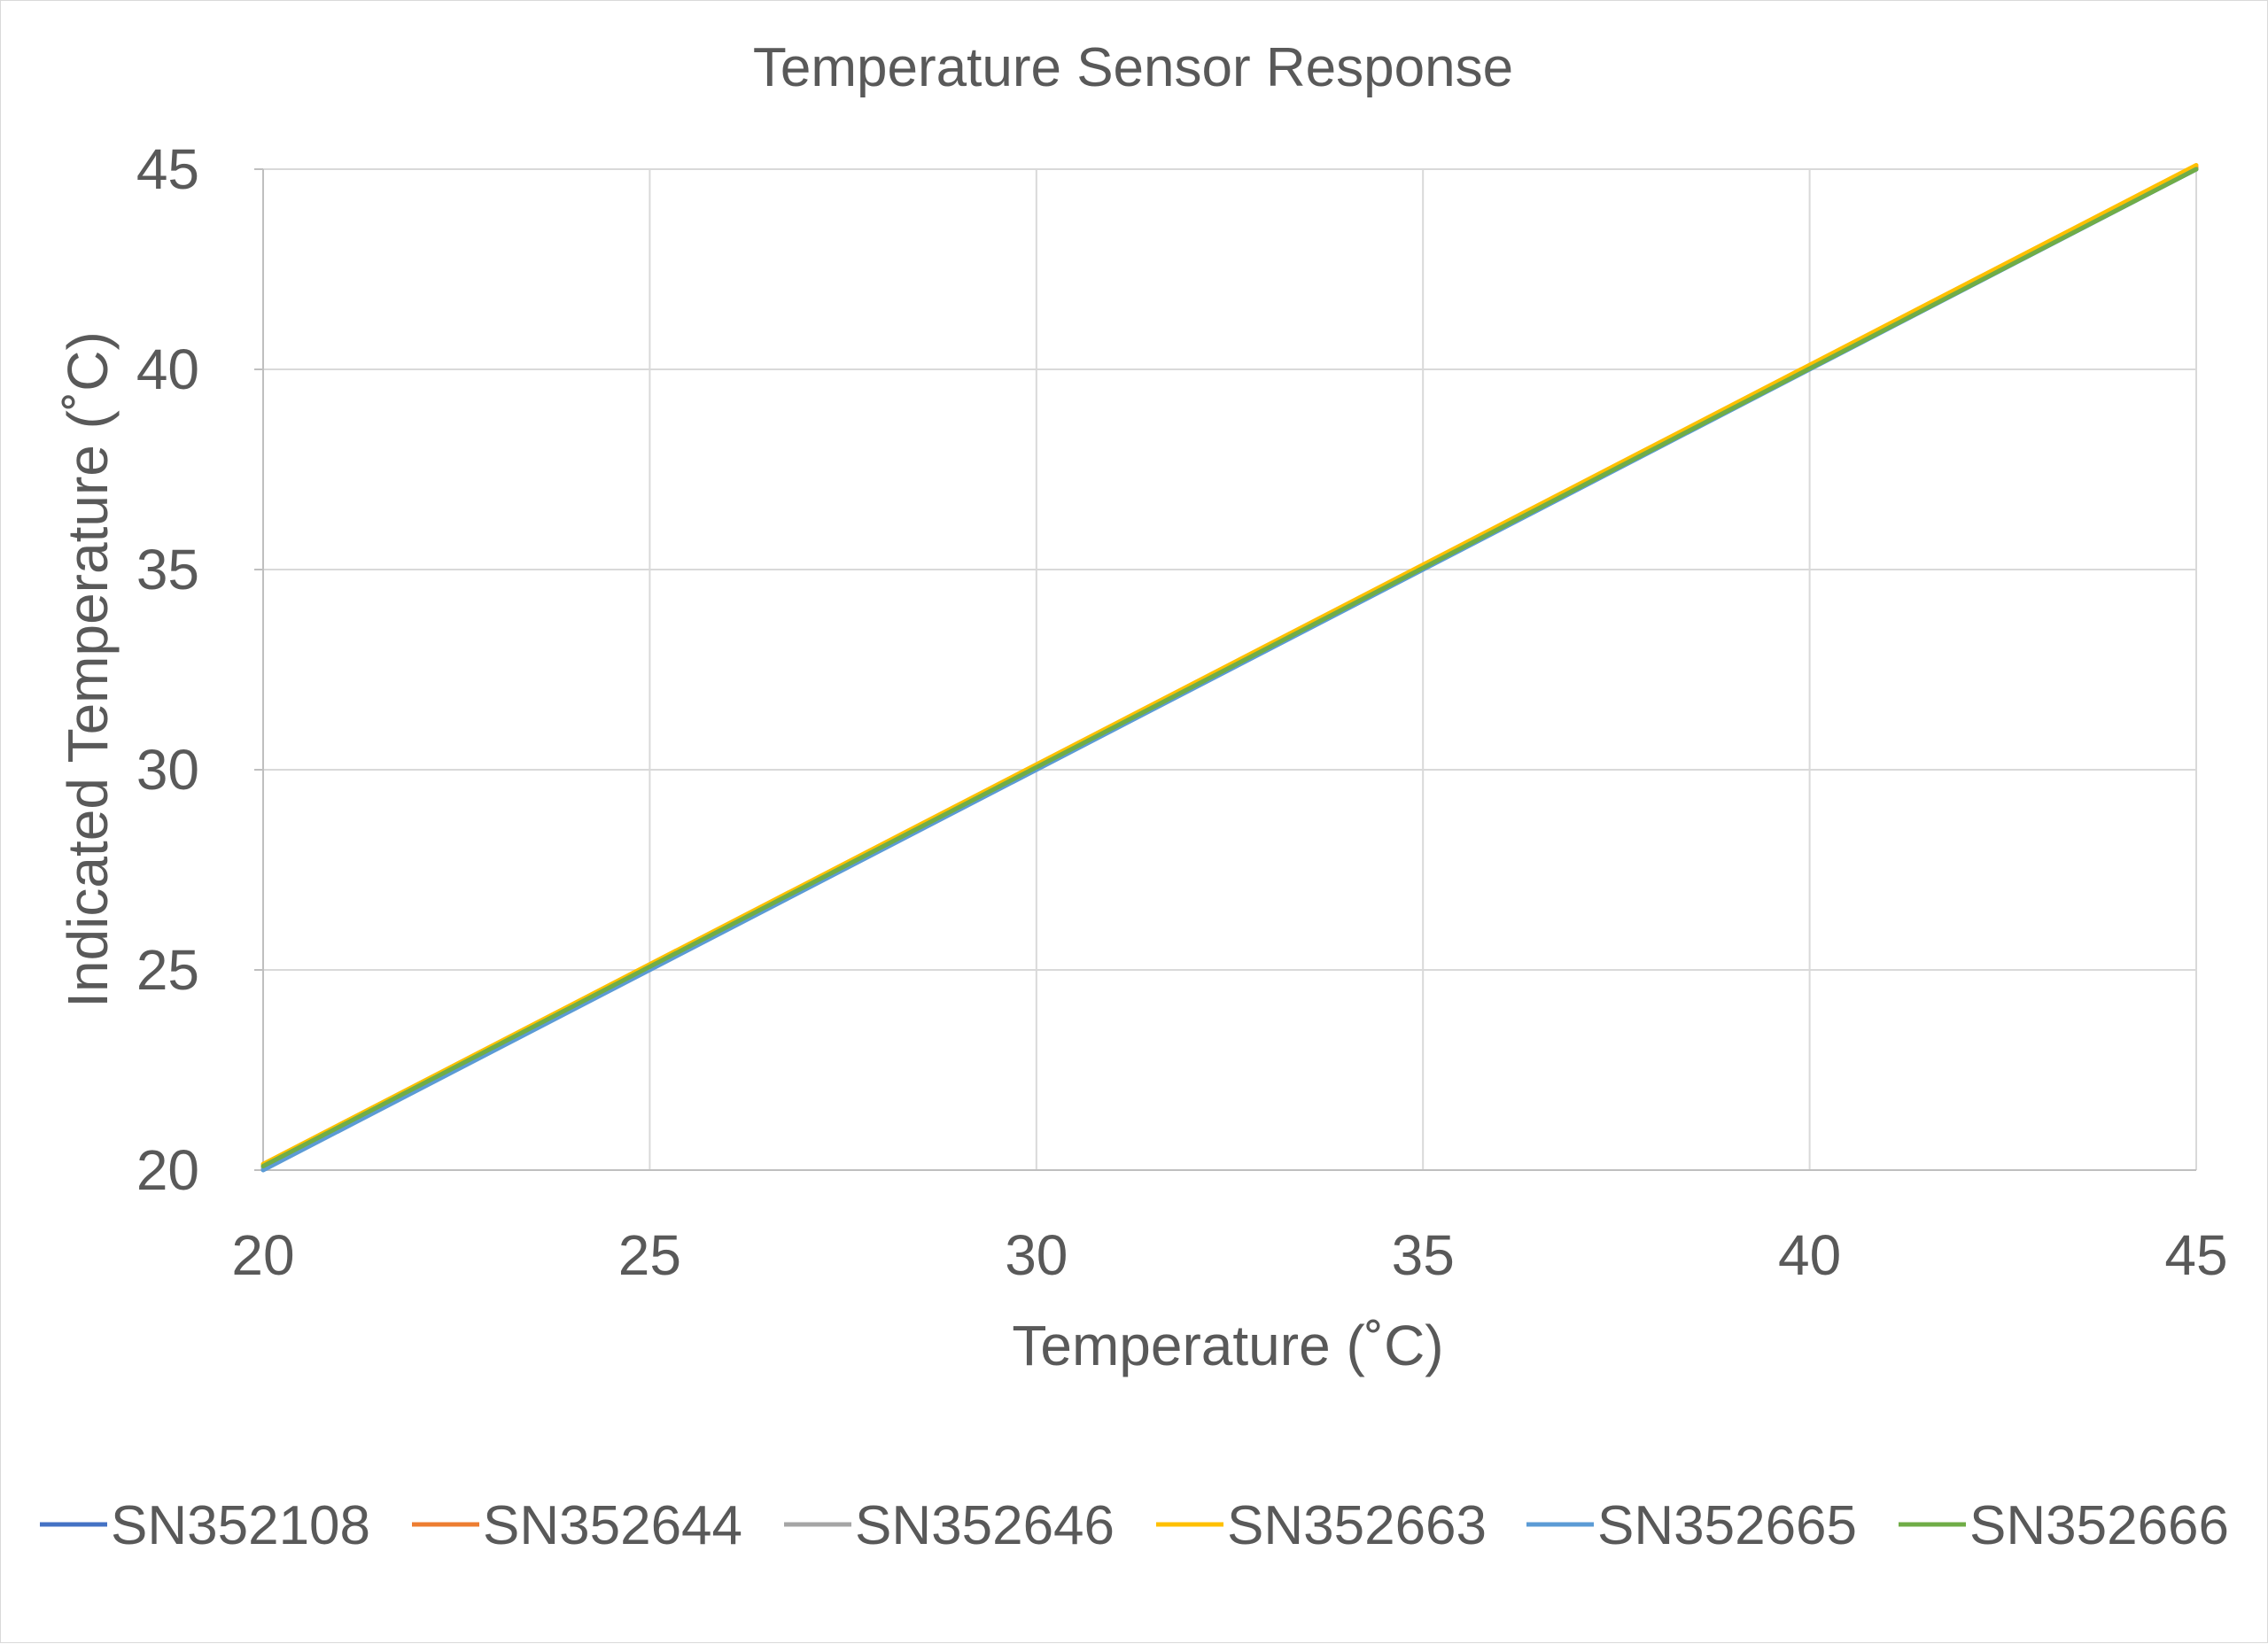  Describe the element at coordinates (1423, 1255) in the screenshot. I see `x-tick-label: 35` at that location.